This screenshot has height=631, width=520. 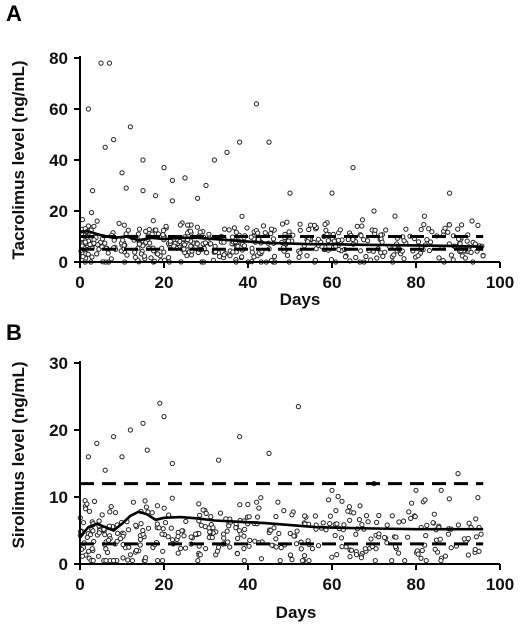 What do you see at coordinates (58, 211) in the screenshot?
I see `y-tick-label: 20` at bounding box center [58, 211].